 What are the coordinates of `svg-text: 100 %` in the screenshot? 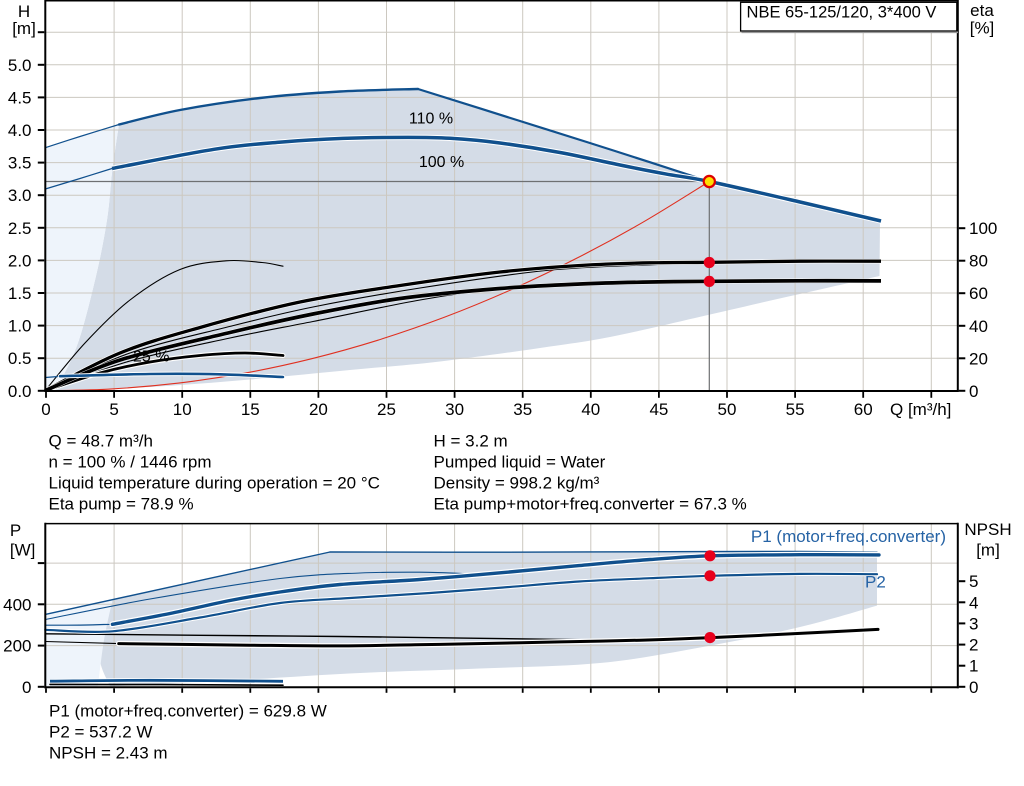 It's located at (441, 162).